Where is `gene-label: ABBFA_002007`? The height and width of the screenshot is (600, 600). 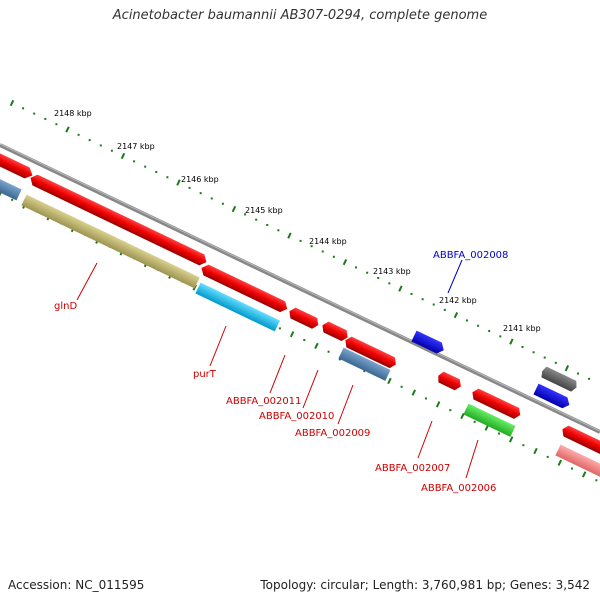
gene-label: ABBFA_002007 is located at coordinates (412, 468).